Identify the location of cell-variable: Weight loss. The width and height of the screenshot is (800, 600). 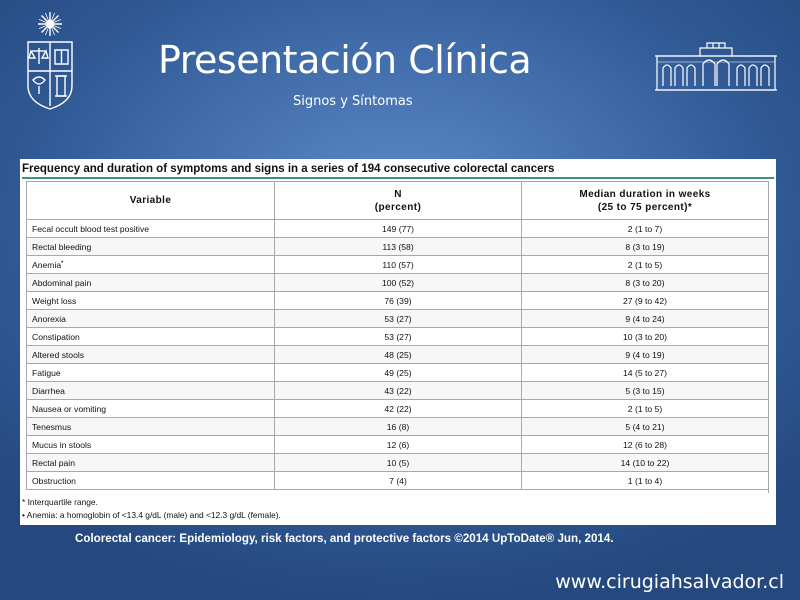
(150, 300).